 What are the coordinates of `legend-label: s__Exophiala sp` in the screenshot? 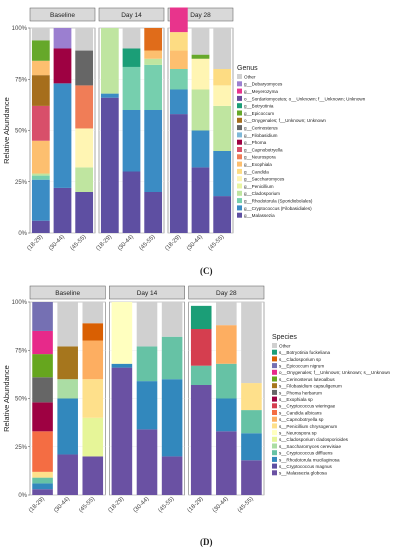 It's located at (296, 399).